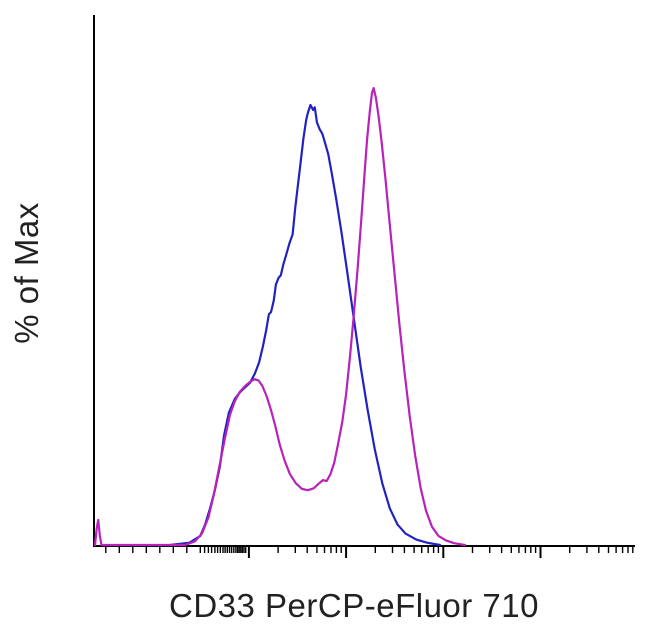  What do you see at coordinates (354, 605) in the screenshot?
I see `x-axis-label: CD33 PerCP-eFluor 710` at bounding box center [354, 605].